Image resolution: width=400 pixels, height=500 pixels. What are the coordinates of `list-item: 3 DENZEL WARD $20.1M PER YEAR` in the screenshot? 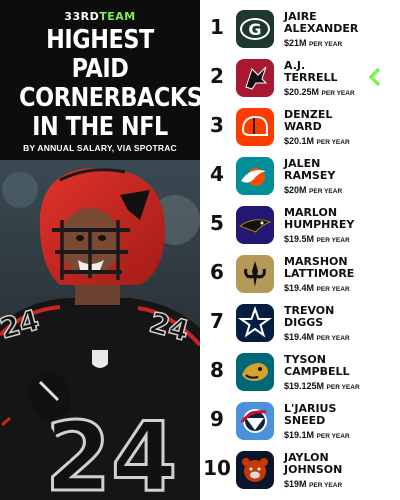 It's located at (300, 127).